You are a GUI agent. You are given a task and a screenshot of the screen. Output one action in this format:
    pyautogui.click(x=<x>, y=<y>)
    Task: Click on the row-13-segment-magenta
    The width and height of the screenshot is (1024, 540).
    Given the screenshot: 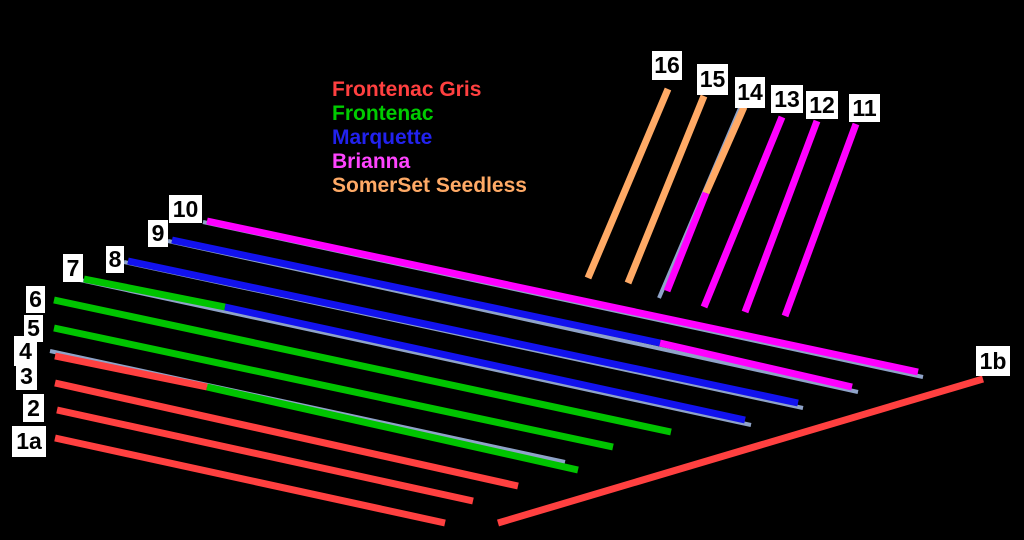 What is the action you would take?
    pyautogui.click(x=743, y=212)
    